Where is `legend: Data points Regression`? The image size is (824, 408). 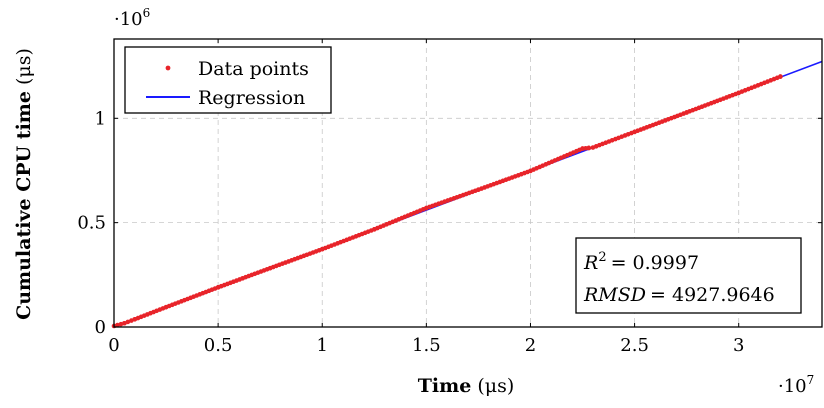 legend: Data points Regression is located at coordinates (228, 80).